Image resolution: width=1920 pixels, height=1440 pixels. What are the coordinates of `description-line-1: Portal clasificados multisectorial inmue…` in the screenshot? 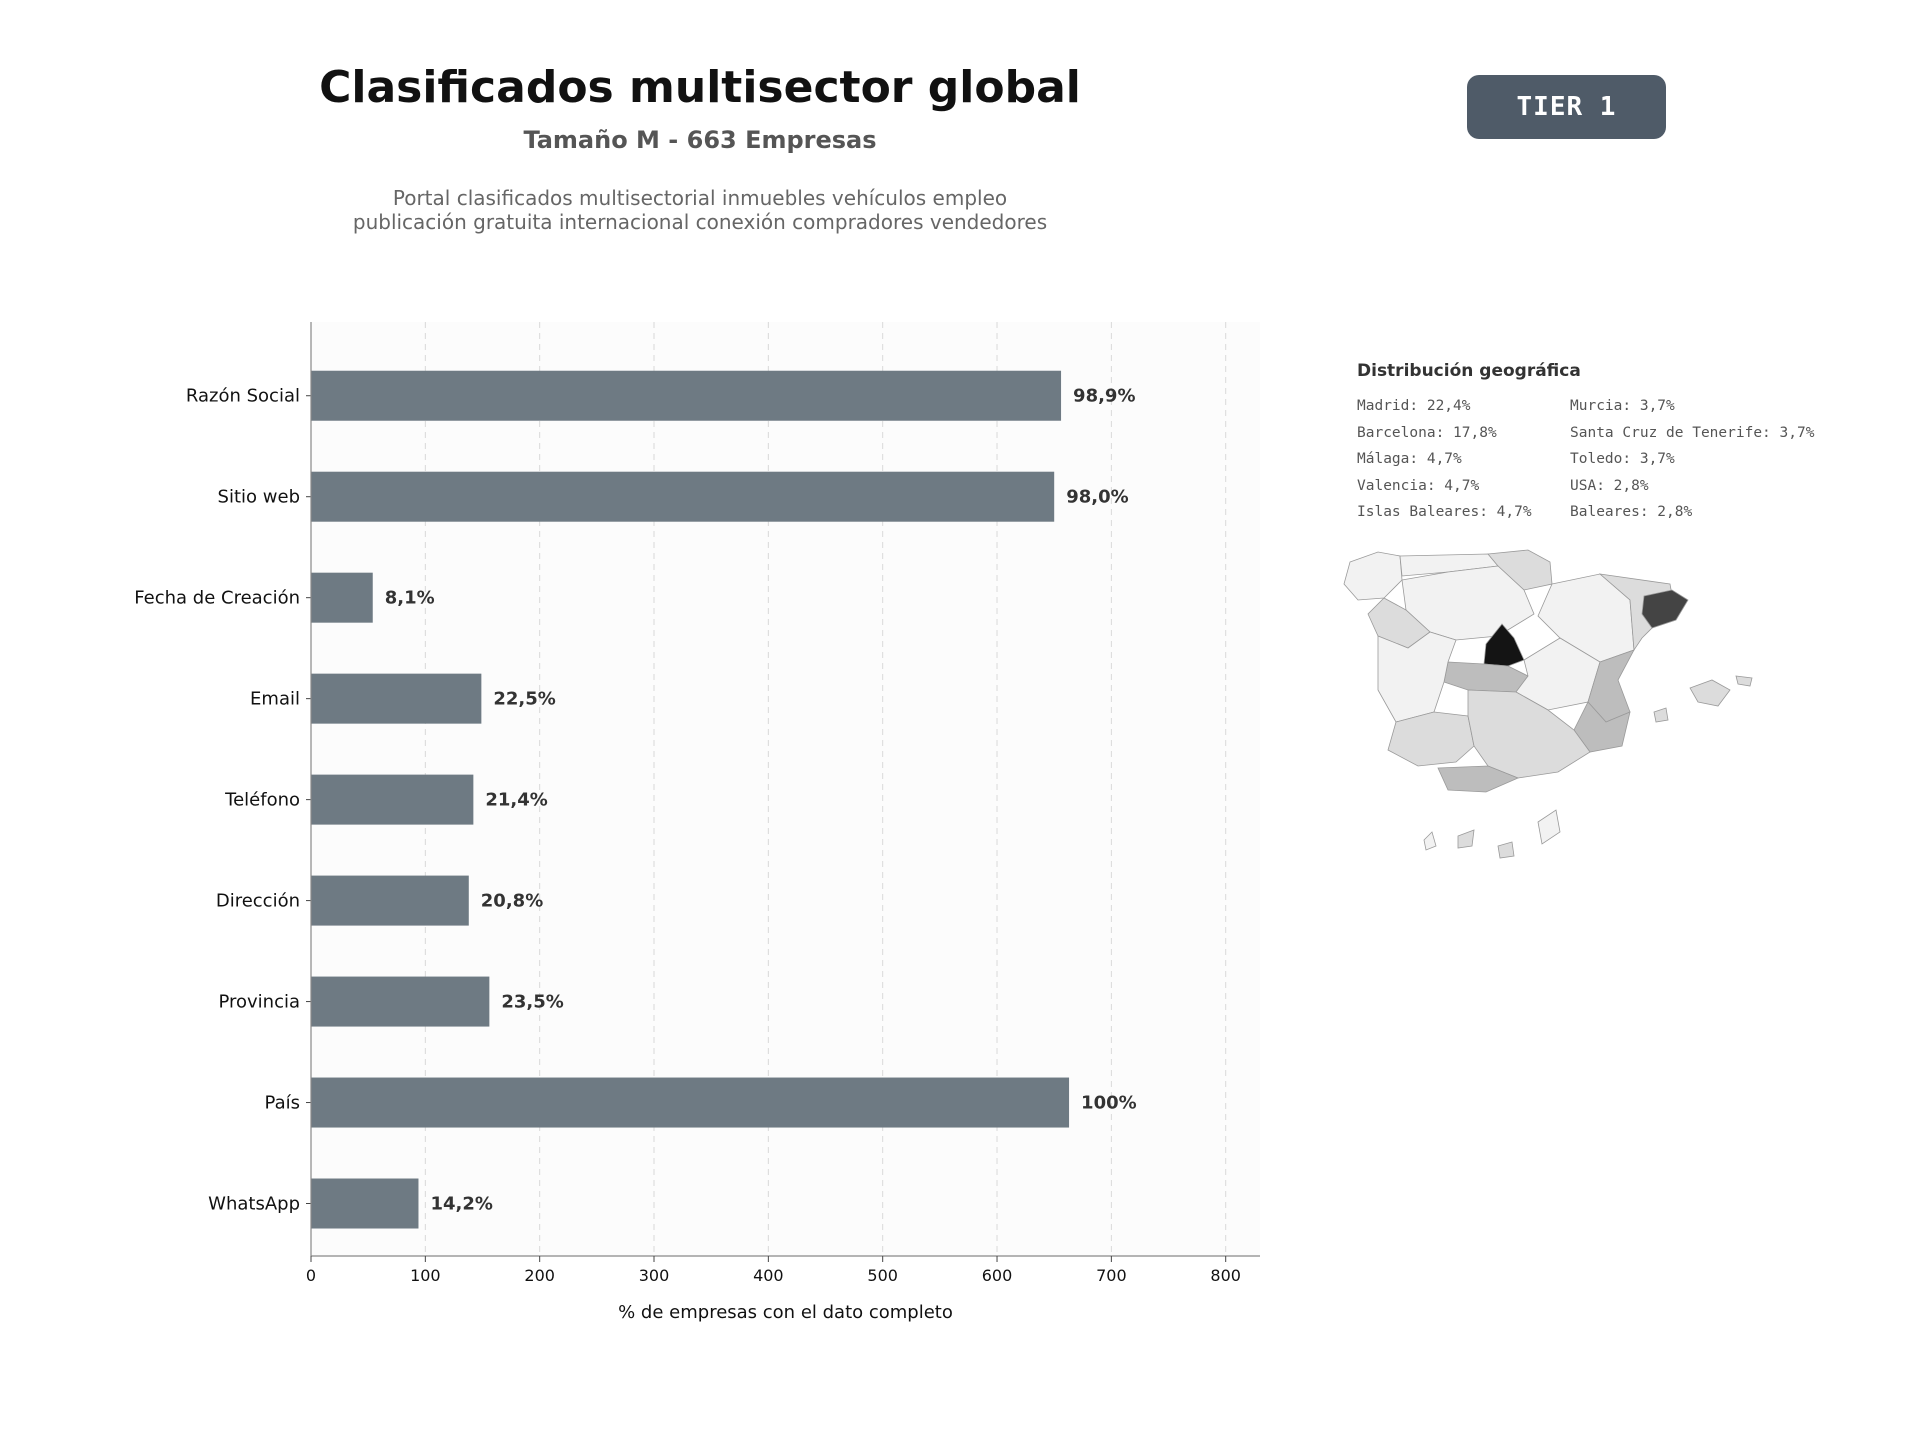 It's located at (700, 198).